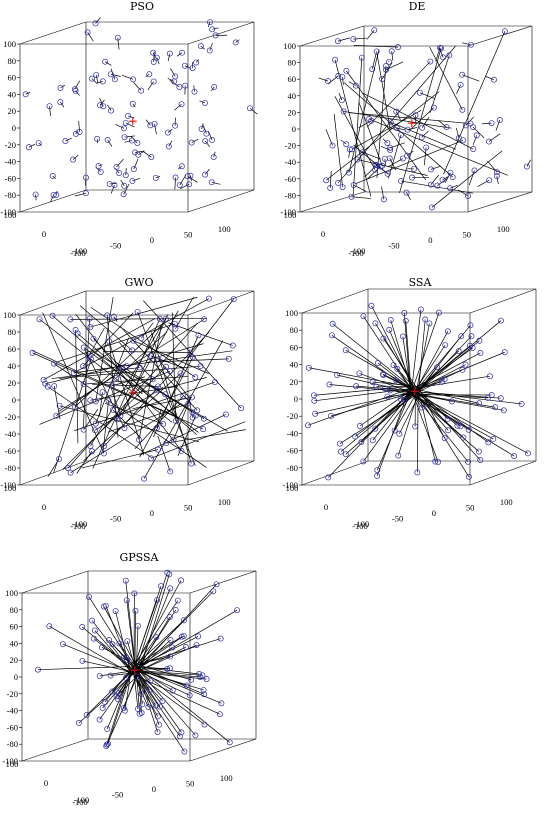 The image size is (557, 821). I want to click on z-tick-label: -80, so click(10, 195).